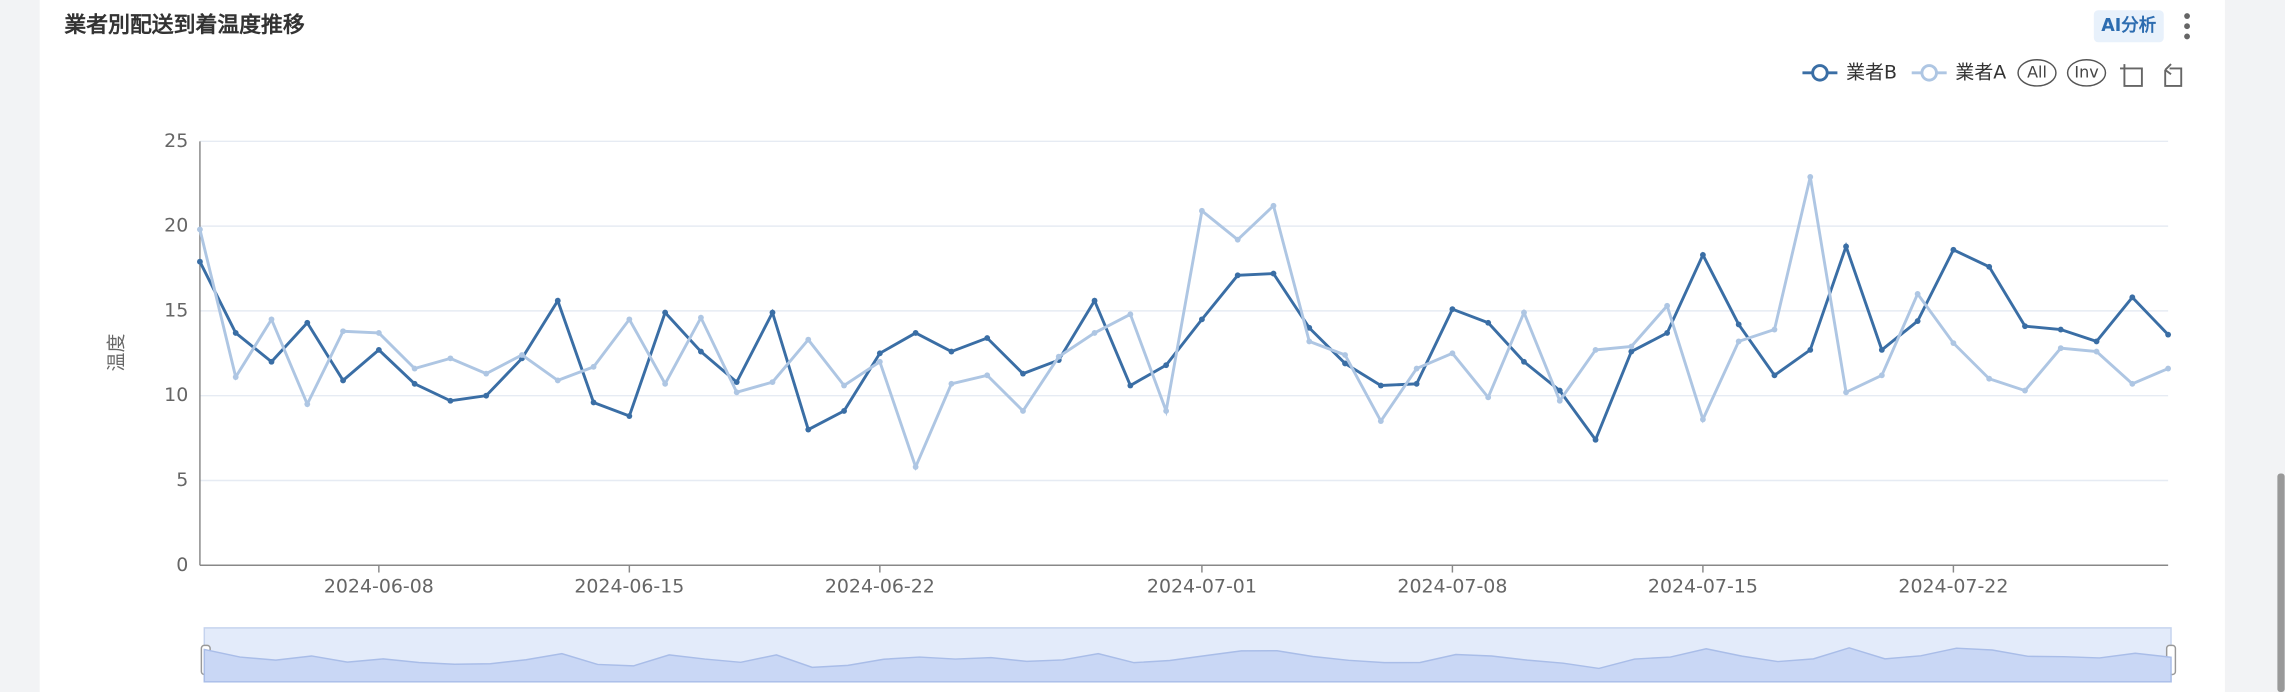 Image resolution: width=2285 pixels, height=692 pixels. I want to click on zoom-icon, so click(2131, 75).